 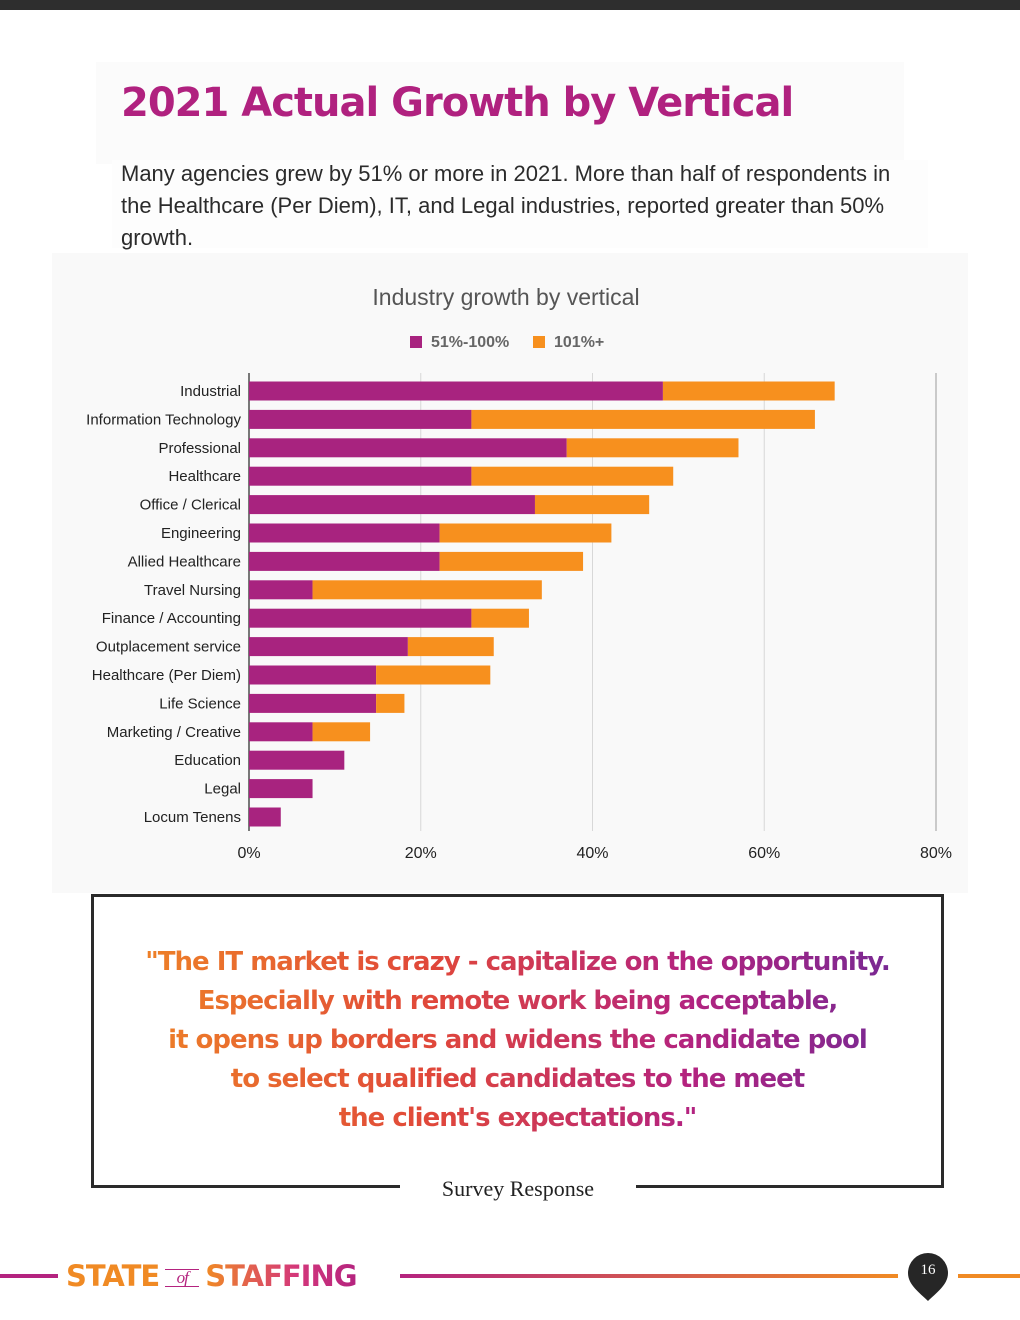 I want to click on page-number-pin-icon, so click(x=928, y=1277).